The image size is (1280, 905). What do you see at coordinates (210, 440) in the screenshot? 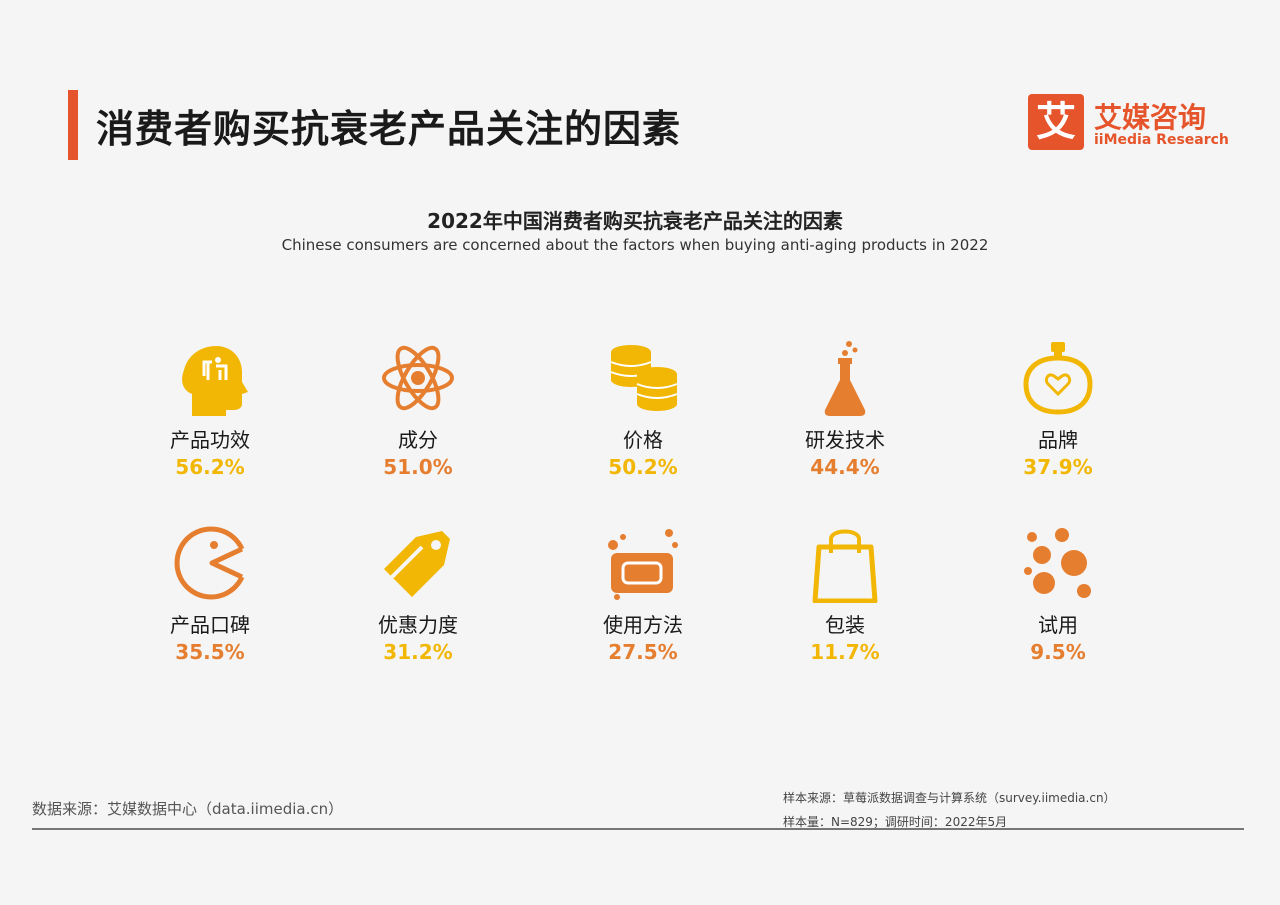
I see `factor-label: 产品功效` at bounding box center [210, 440].